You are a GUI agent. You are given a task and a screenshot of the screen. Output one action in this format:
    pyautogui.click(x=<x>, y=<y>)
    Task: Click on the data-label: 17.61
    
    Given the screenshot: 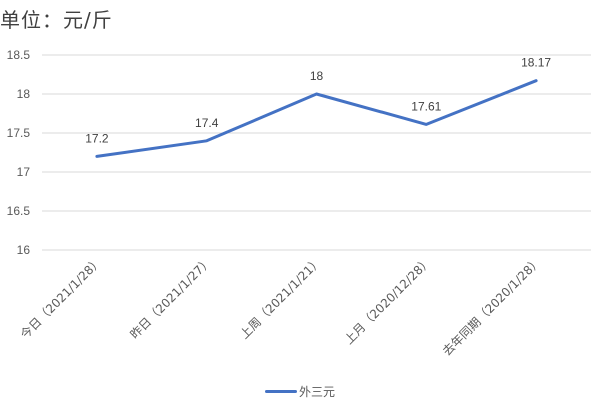 What is the action you would take?
    pyautogui.click(x=426, y=106)
    